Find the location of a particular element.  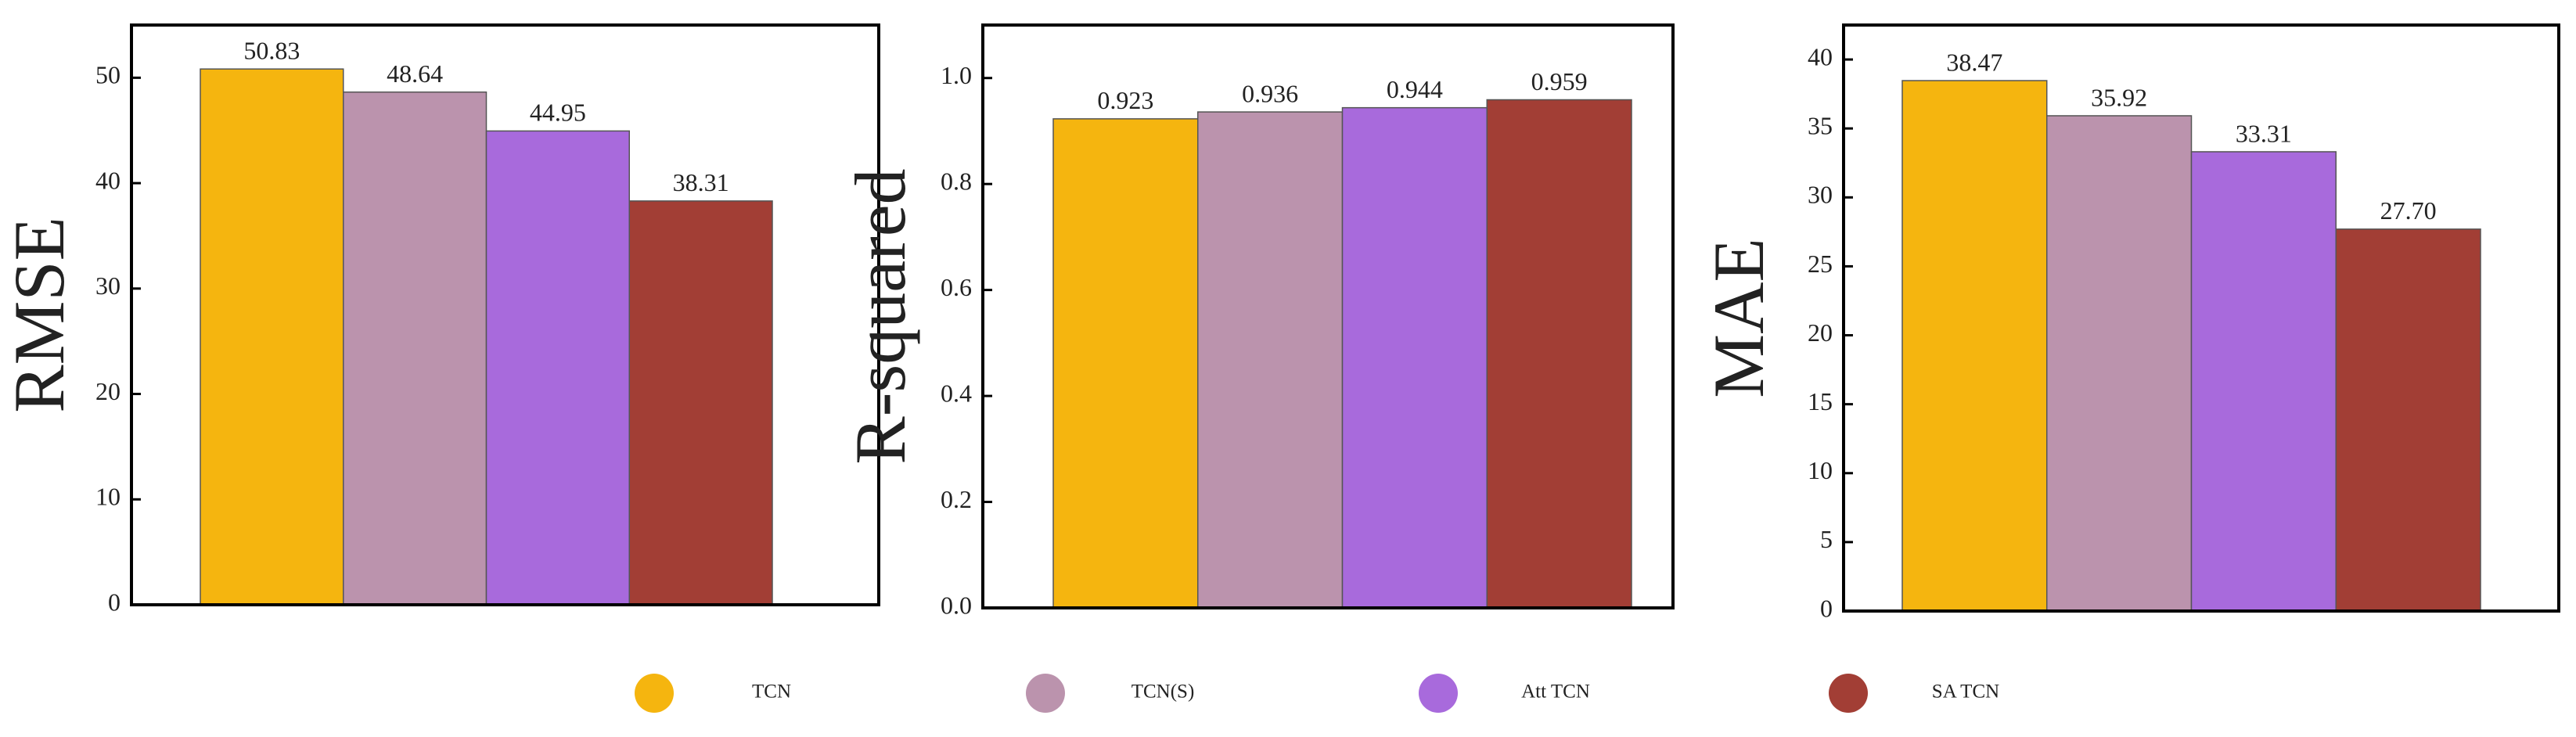

y-tick-label: 50 is located at coordinates (108, 75).